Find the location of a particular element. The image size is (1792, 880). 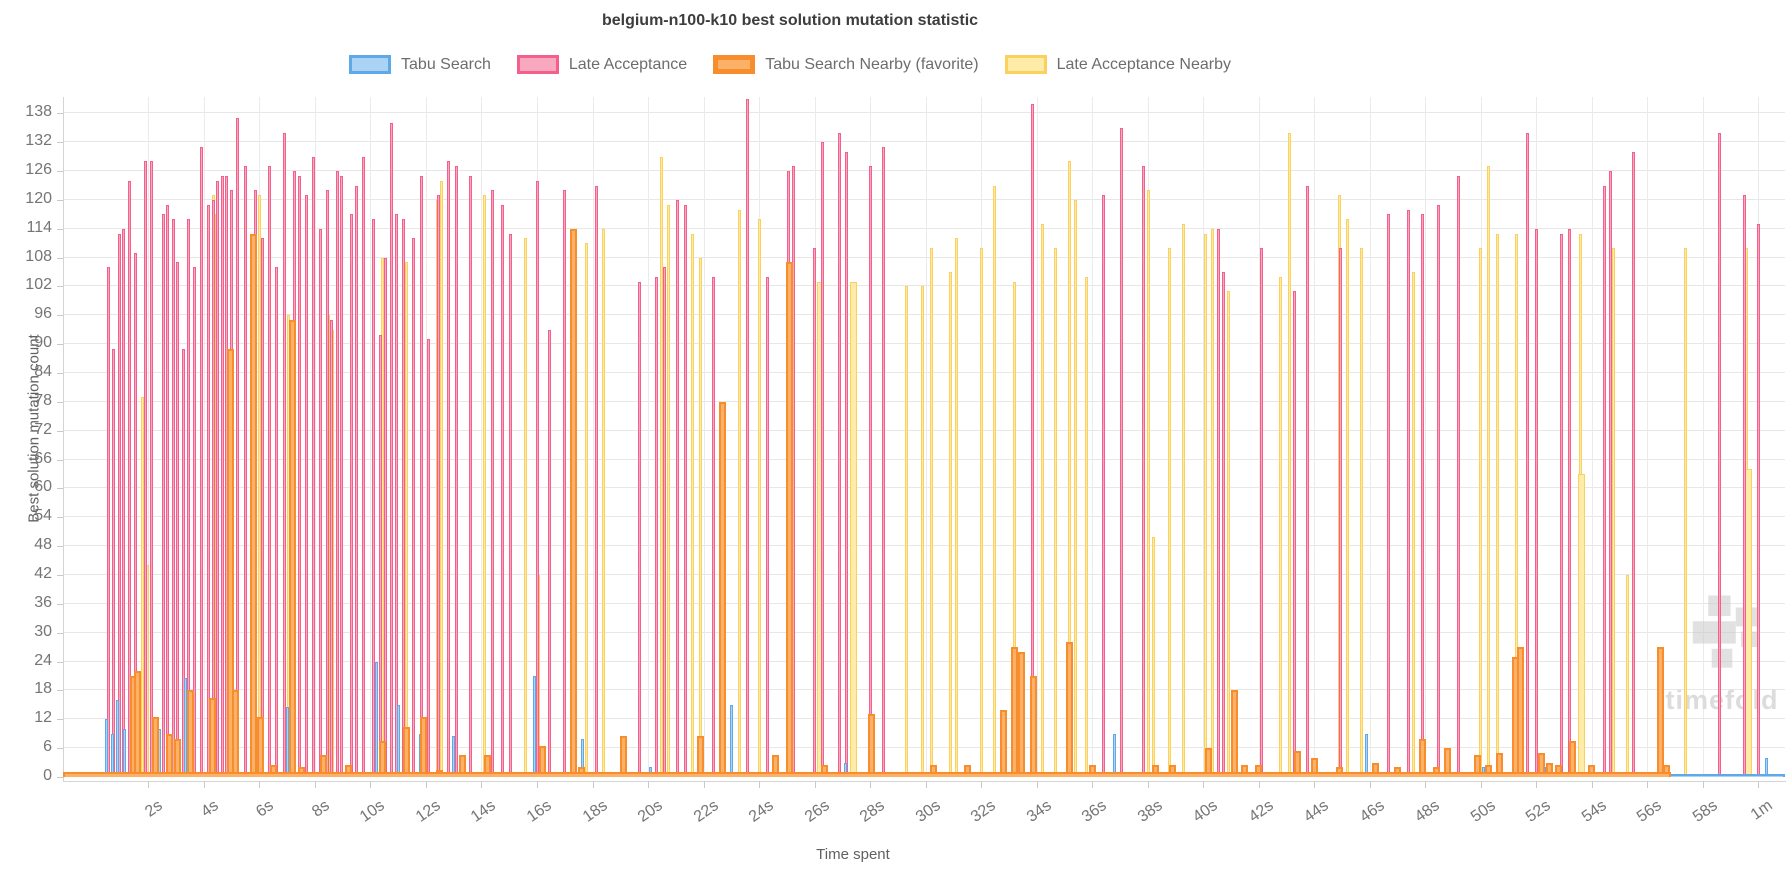

x-tick-label: 20s is located at coordinates (650, 811).